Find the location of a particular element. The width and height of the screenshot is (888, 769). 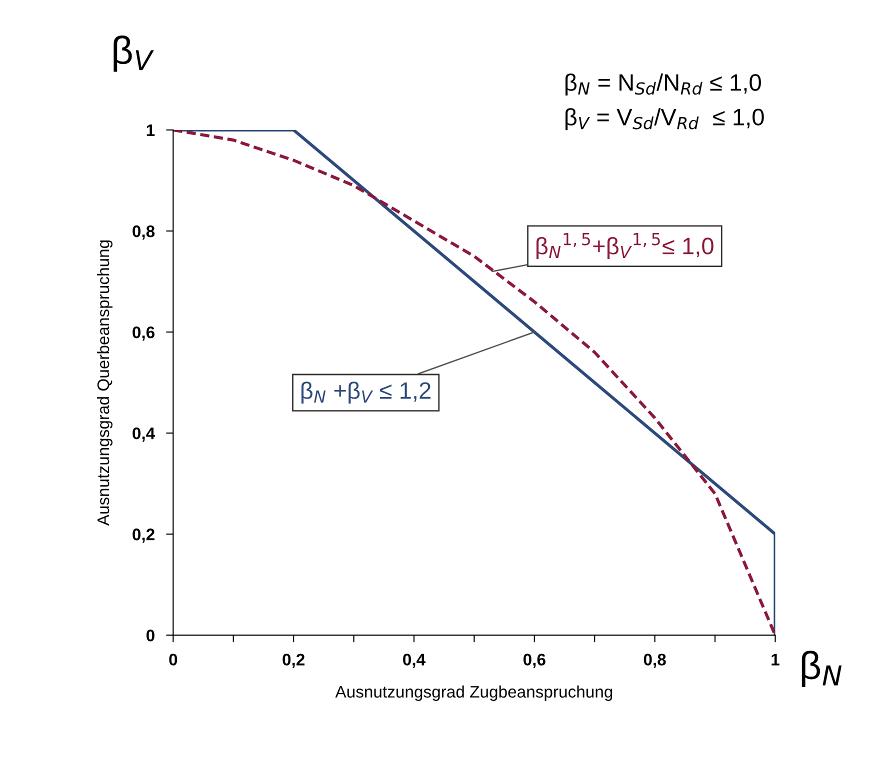

y-tick-label: 1 is located at coordinates (150, 130).